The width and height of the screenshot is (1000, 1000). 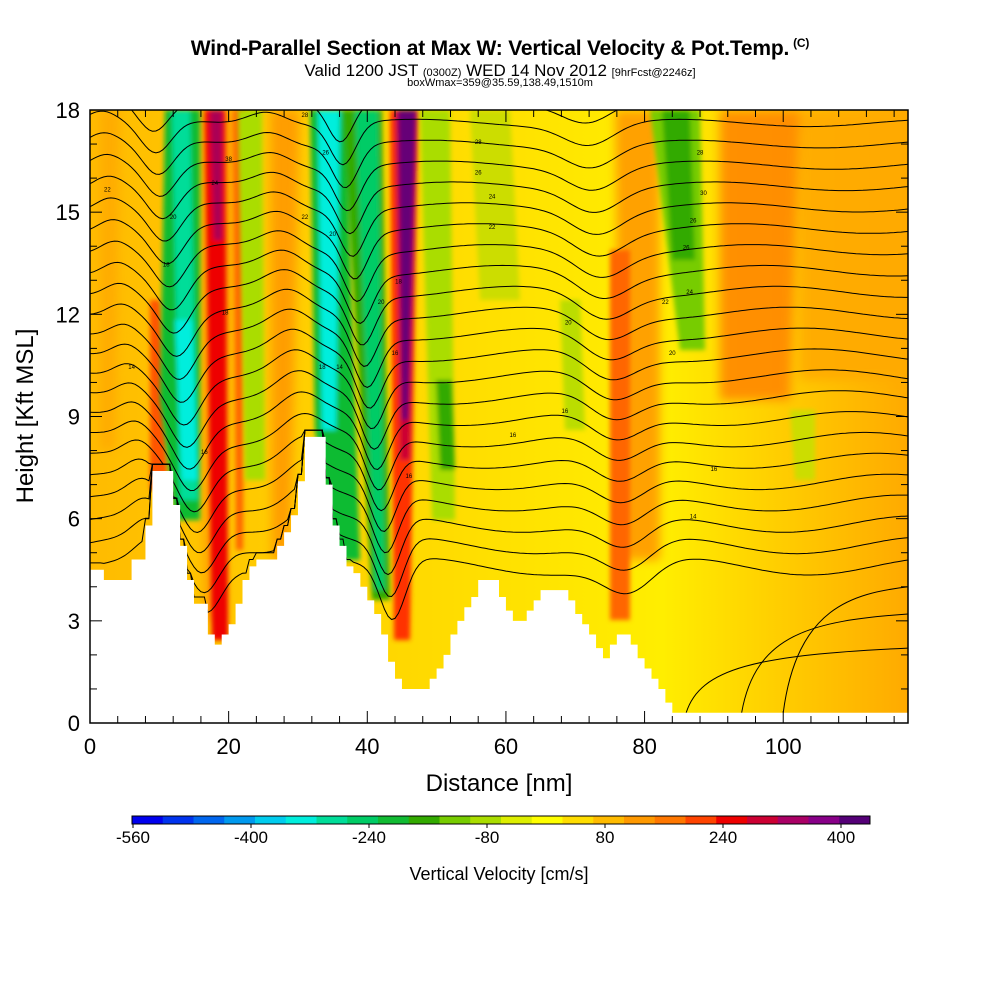 What do you see at coordinates (841, 837) in the screenshot?
I see `colorbar-label: 400` at bounding box center [841, 837].